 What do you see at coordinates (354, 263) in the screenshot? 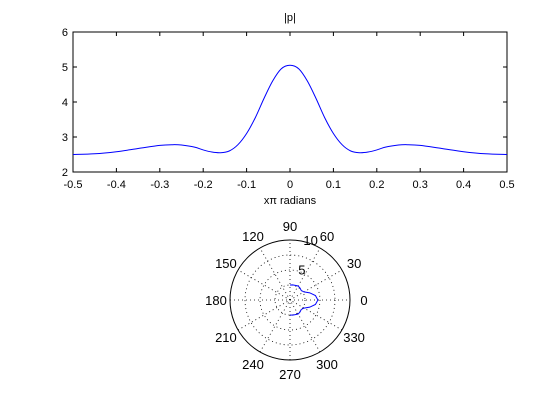
I see `polar-angle-label: 30` at bounding box center [354, 263].